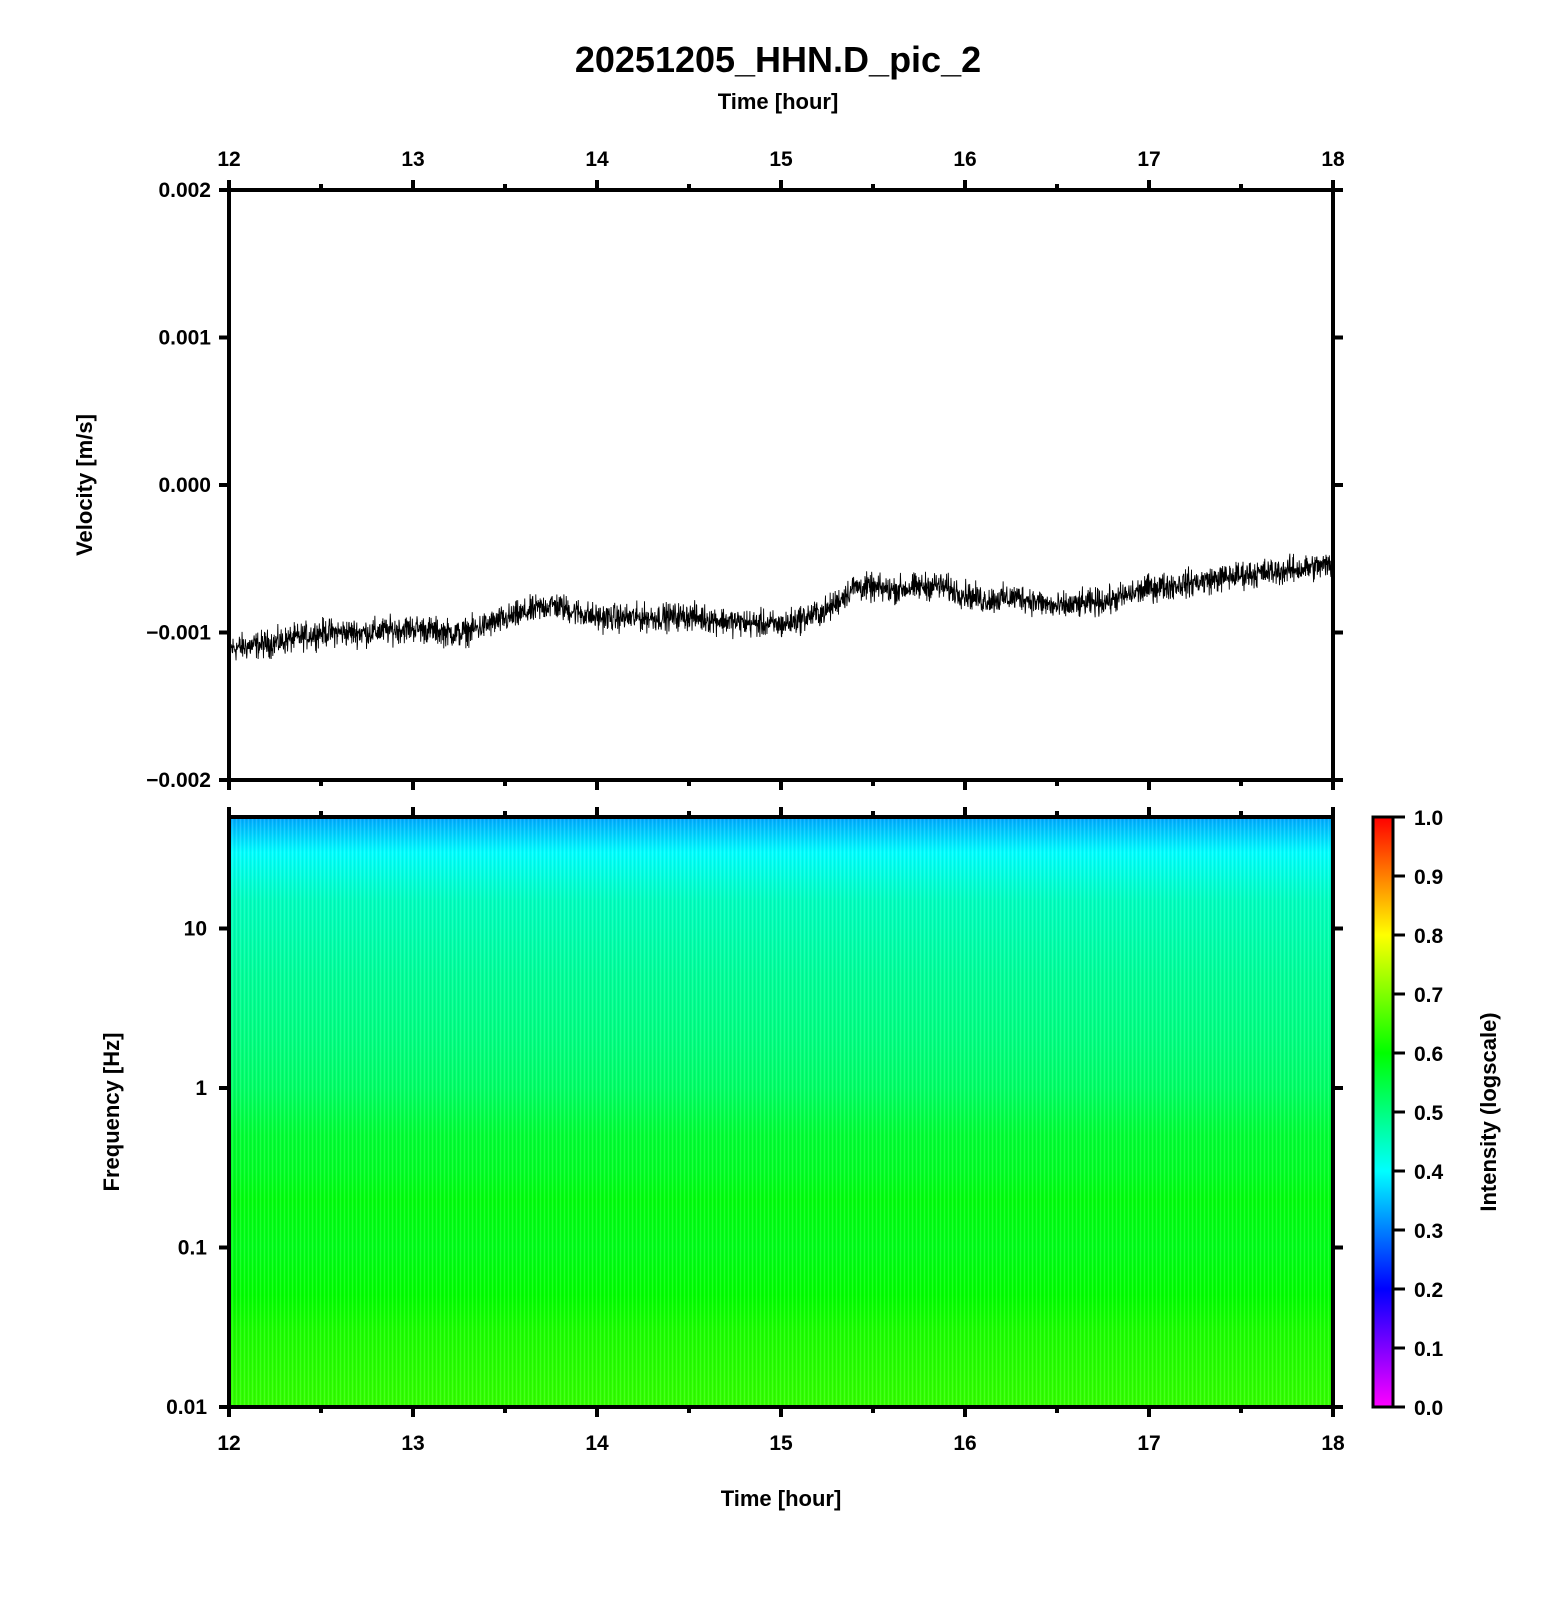 This screenshot has height=1600, width=1556. What do you see at coordinates (84, 485) in the screenshot?
I see `waveform-y-axis-label: Velocity [m/s]` at bounding box center [84, 485].